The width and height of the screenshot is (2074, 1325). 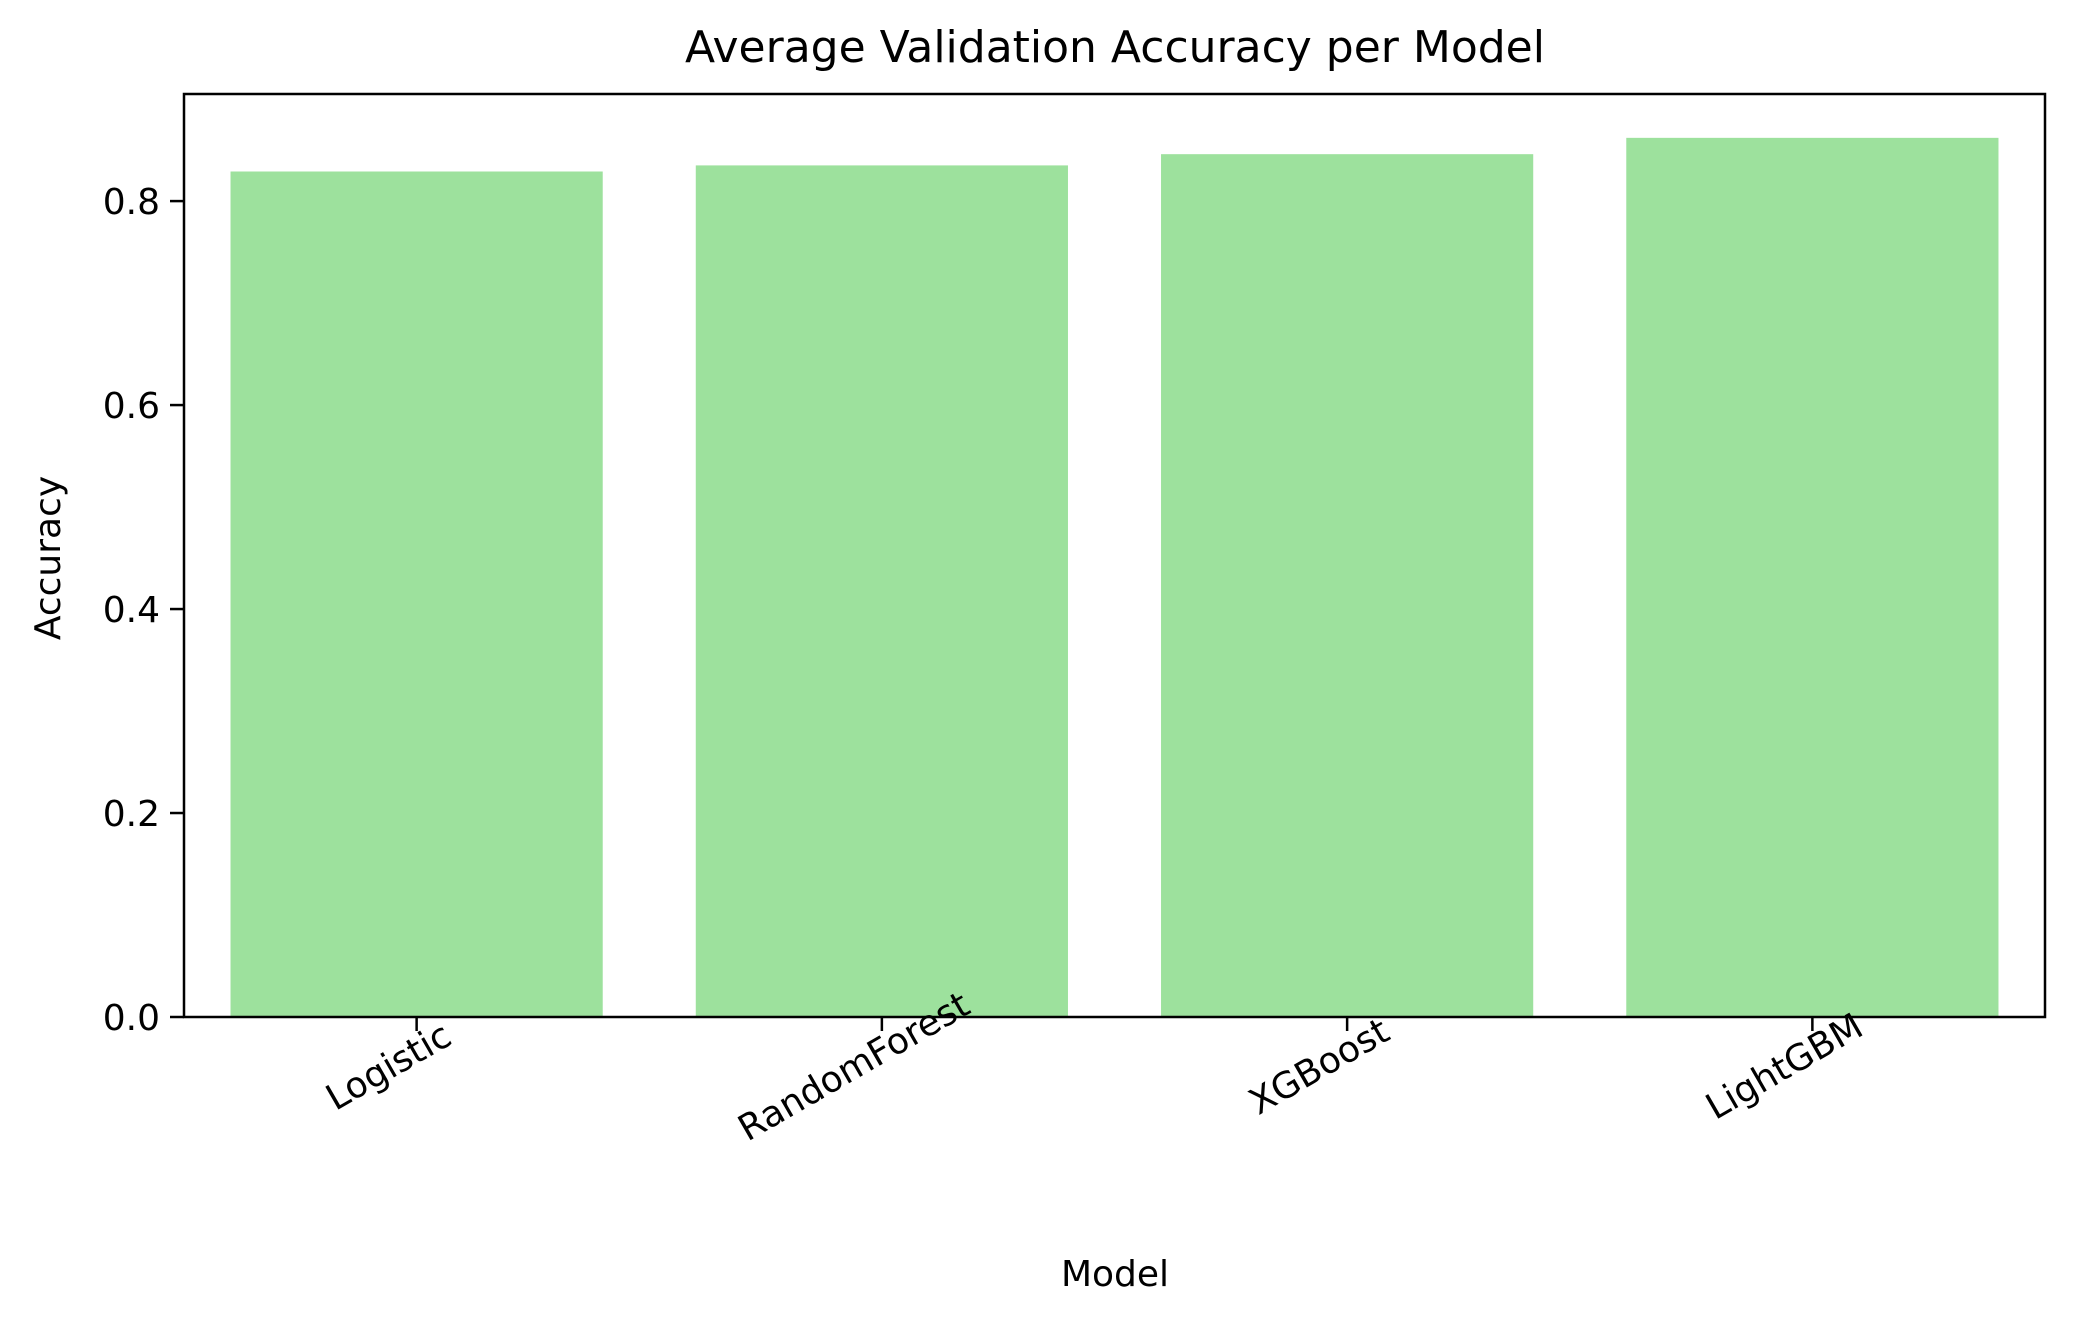 I want to click on y-axis-label: Accuracy, so click(x=48, y=558).